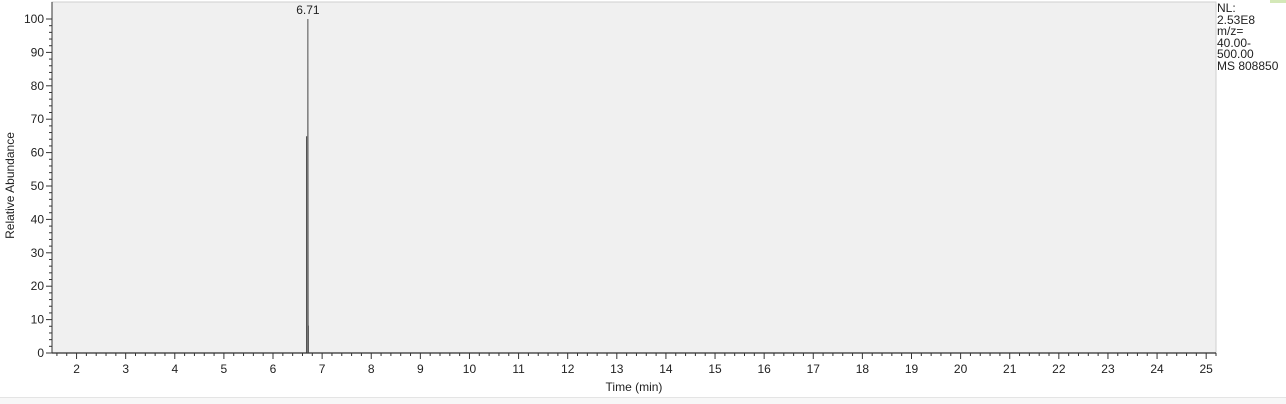 Image resolution: width=1286 pixels, height=404 pixels. Describe the element at coordinates (322, 369) in the screenshot. I see `x-tick-label: 7` at that location.